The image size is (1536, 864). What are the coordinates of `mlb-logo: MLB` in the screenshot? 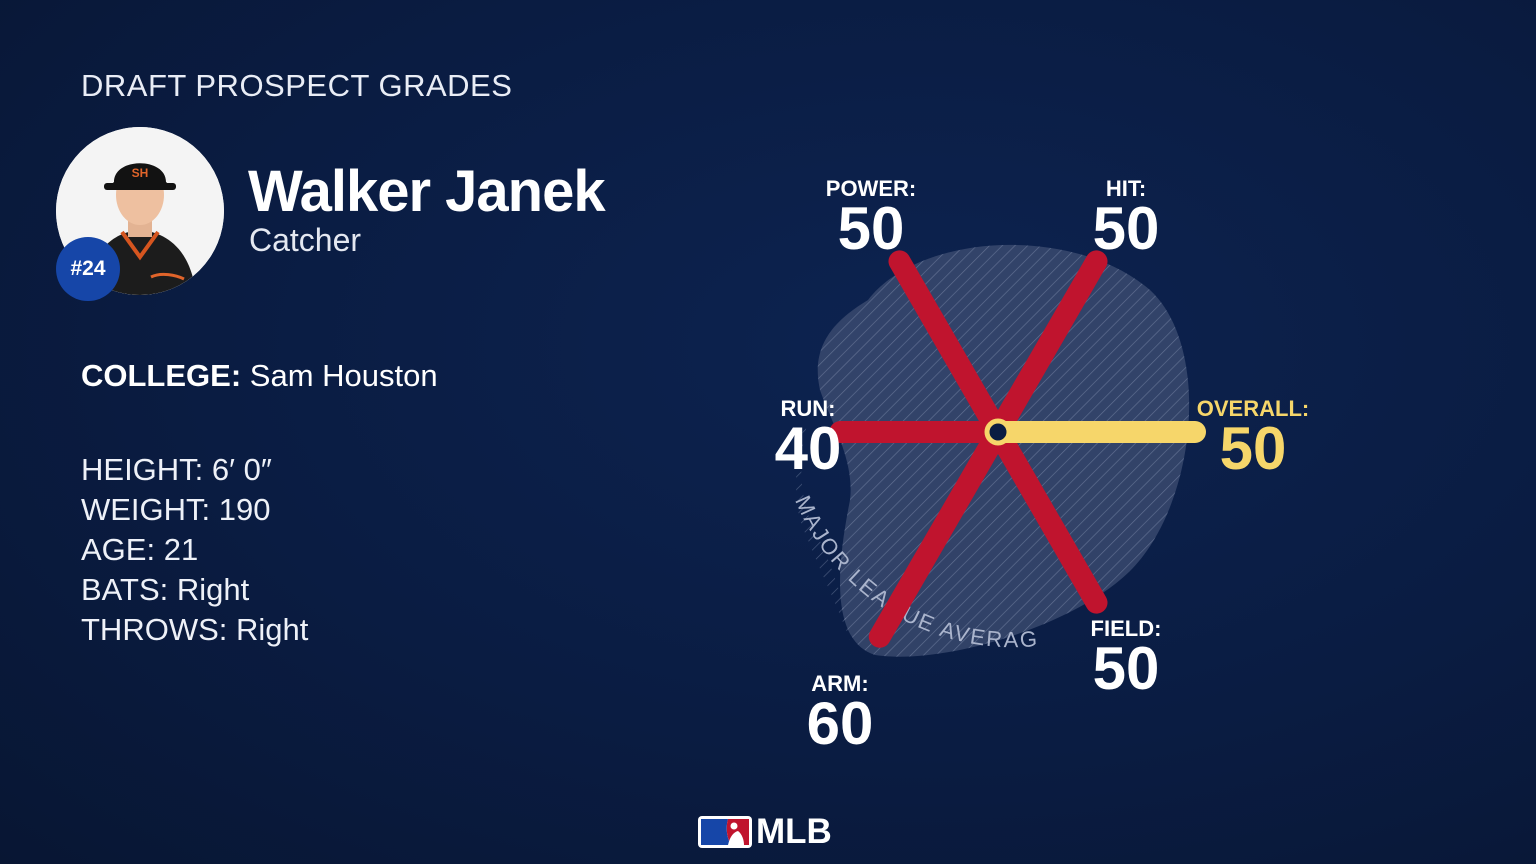 It's located at (765, 832).